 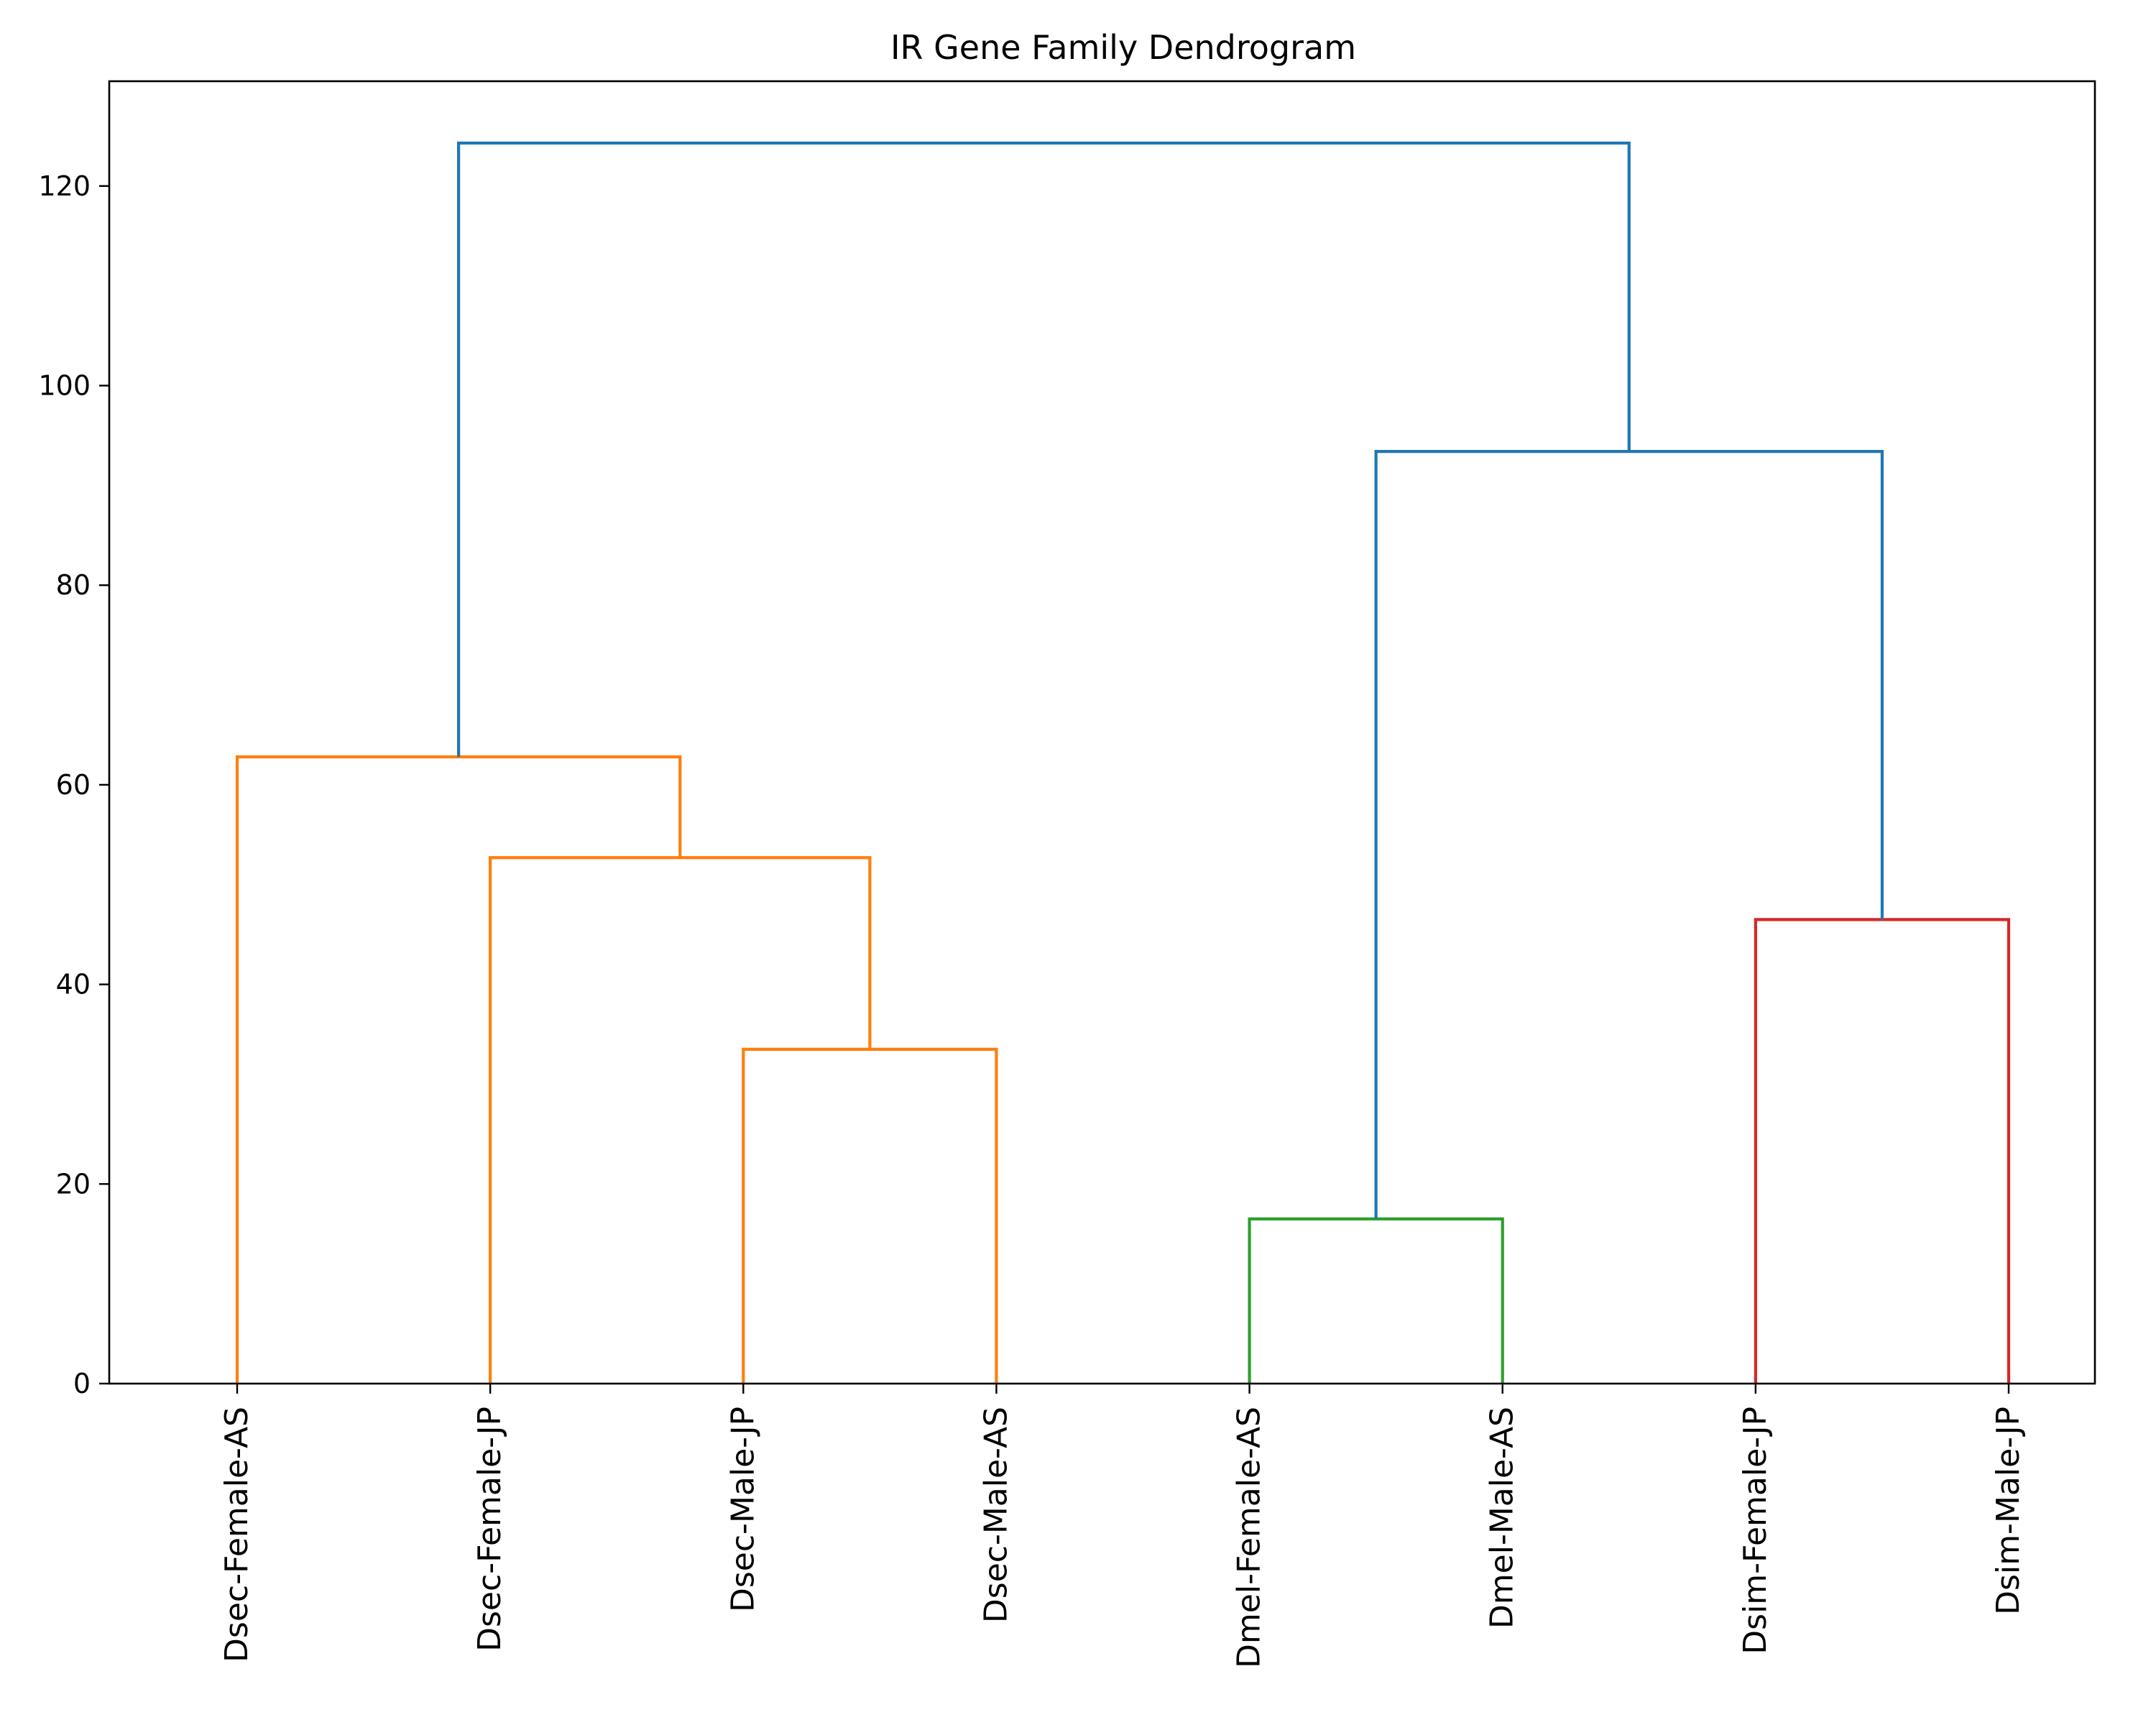 What do you see at coordinates (237, 1534) in the screenshot?
I see `leaf-label: Dsec-Female-AS` at bounding box center [237, 1534].